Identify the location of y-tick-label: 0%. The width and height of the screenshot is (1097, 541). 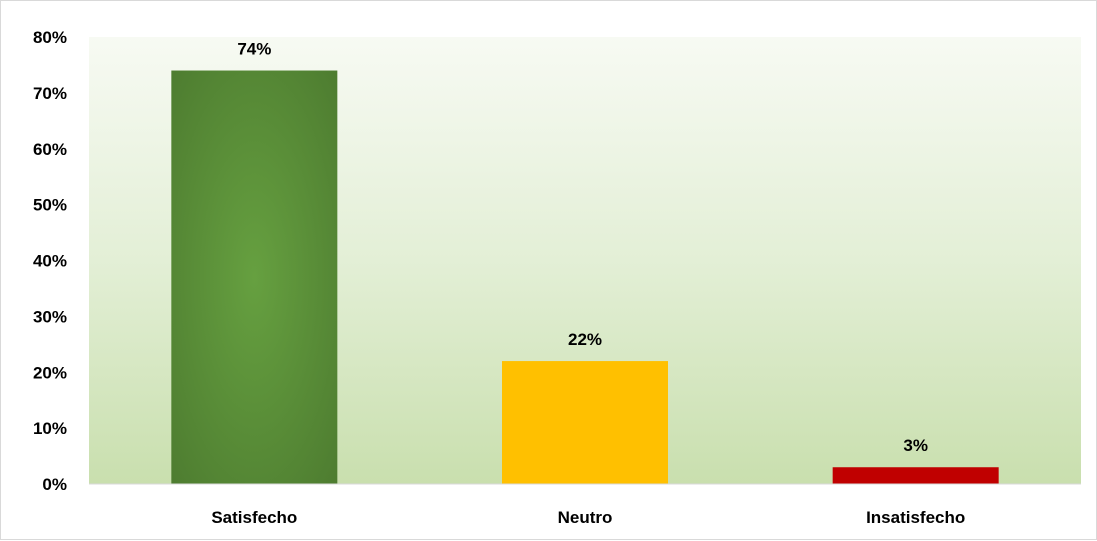
(54, 484).